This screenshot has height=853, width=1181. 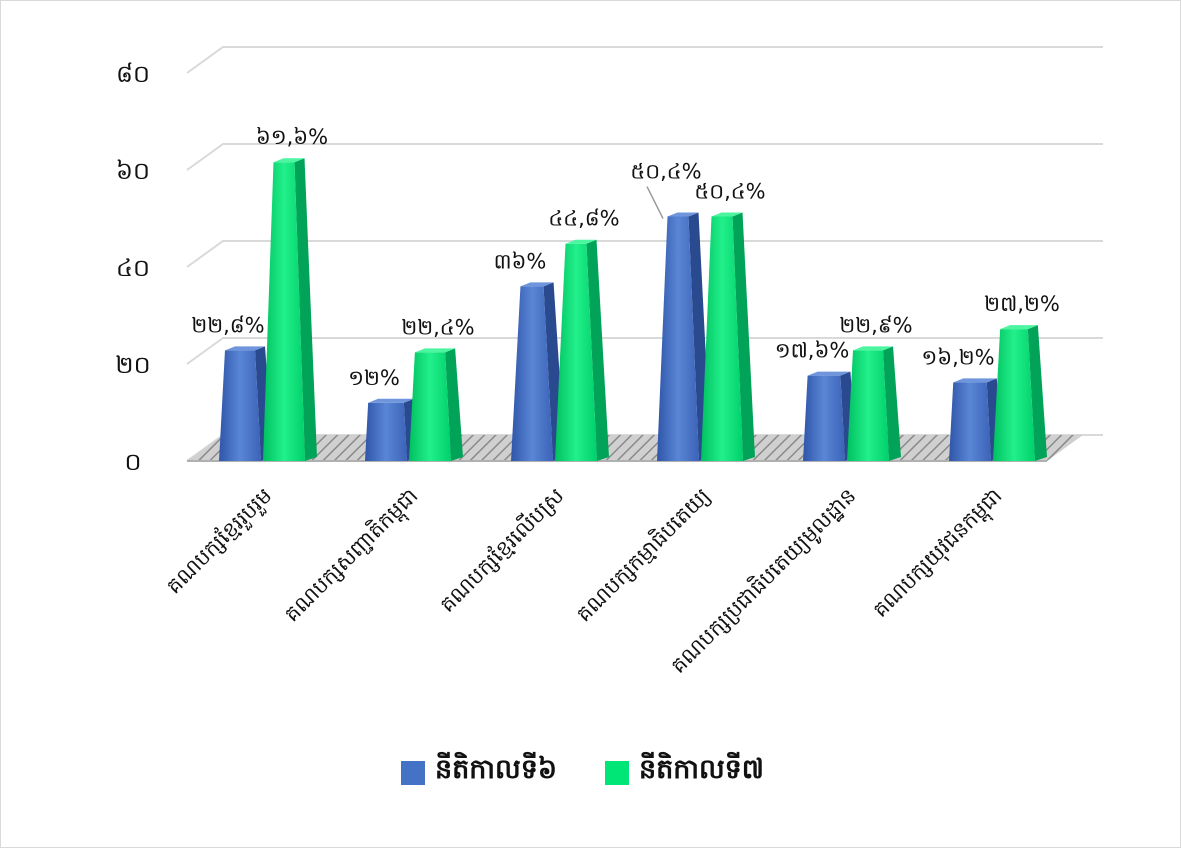 What do you see at coordinates (133, 74) in the screenshot?
I see `y-tick-label: ៨០` at bounding box center [133, 74].